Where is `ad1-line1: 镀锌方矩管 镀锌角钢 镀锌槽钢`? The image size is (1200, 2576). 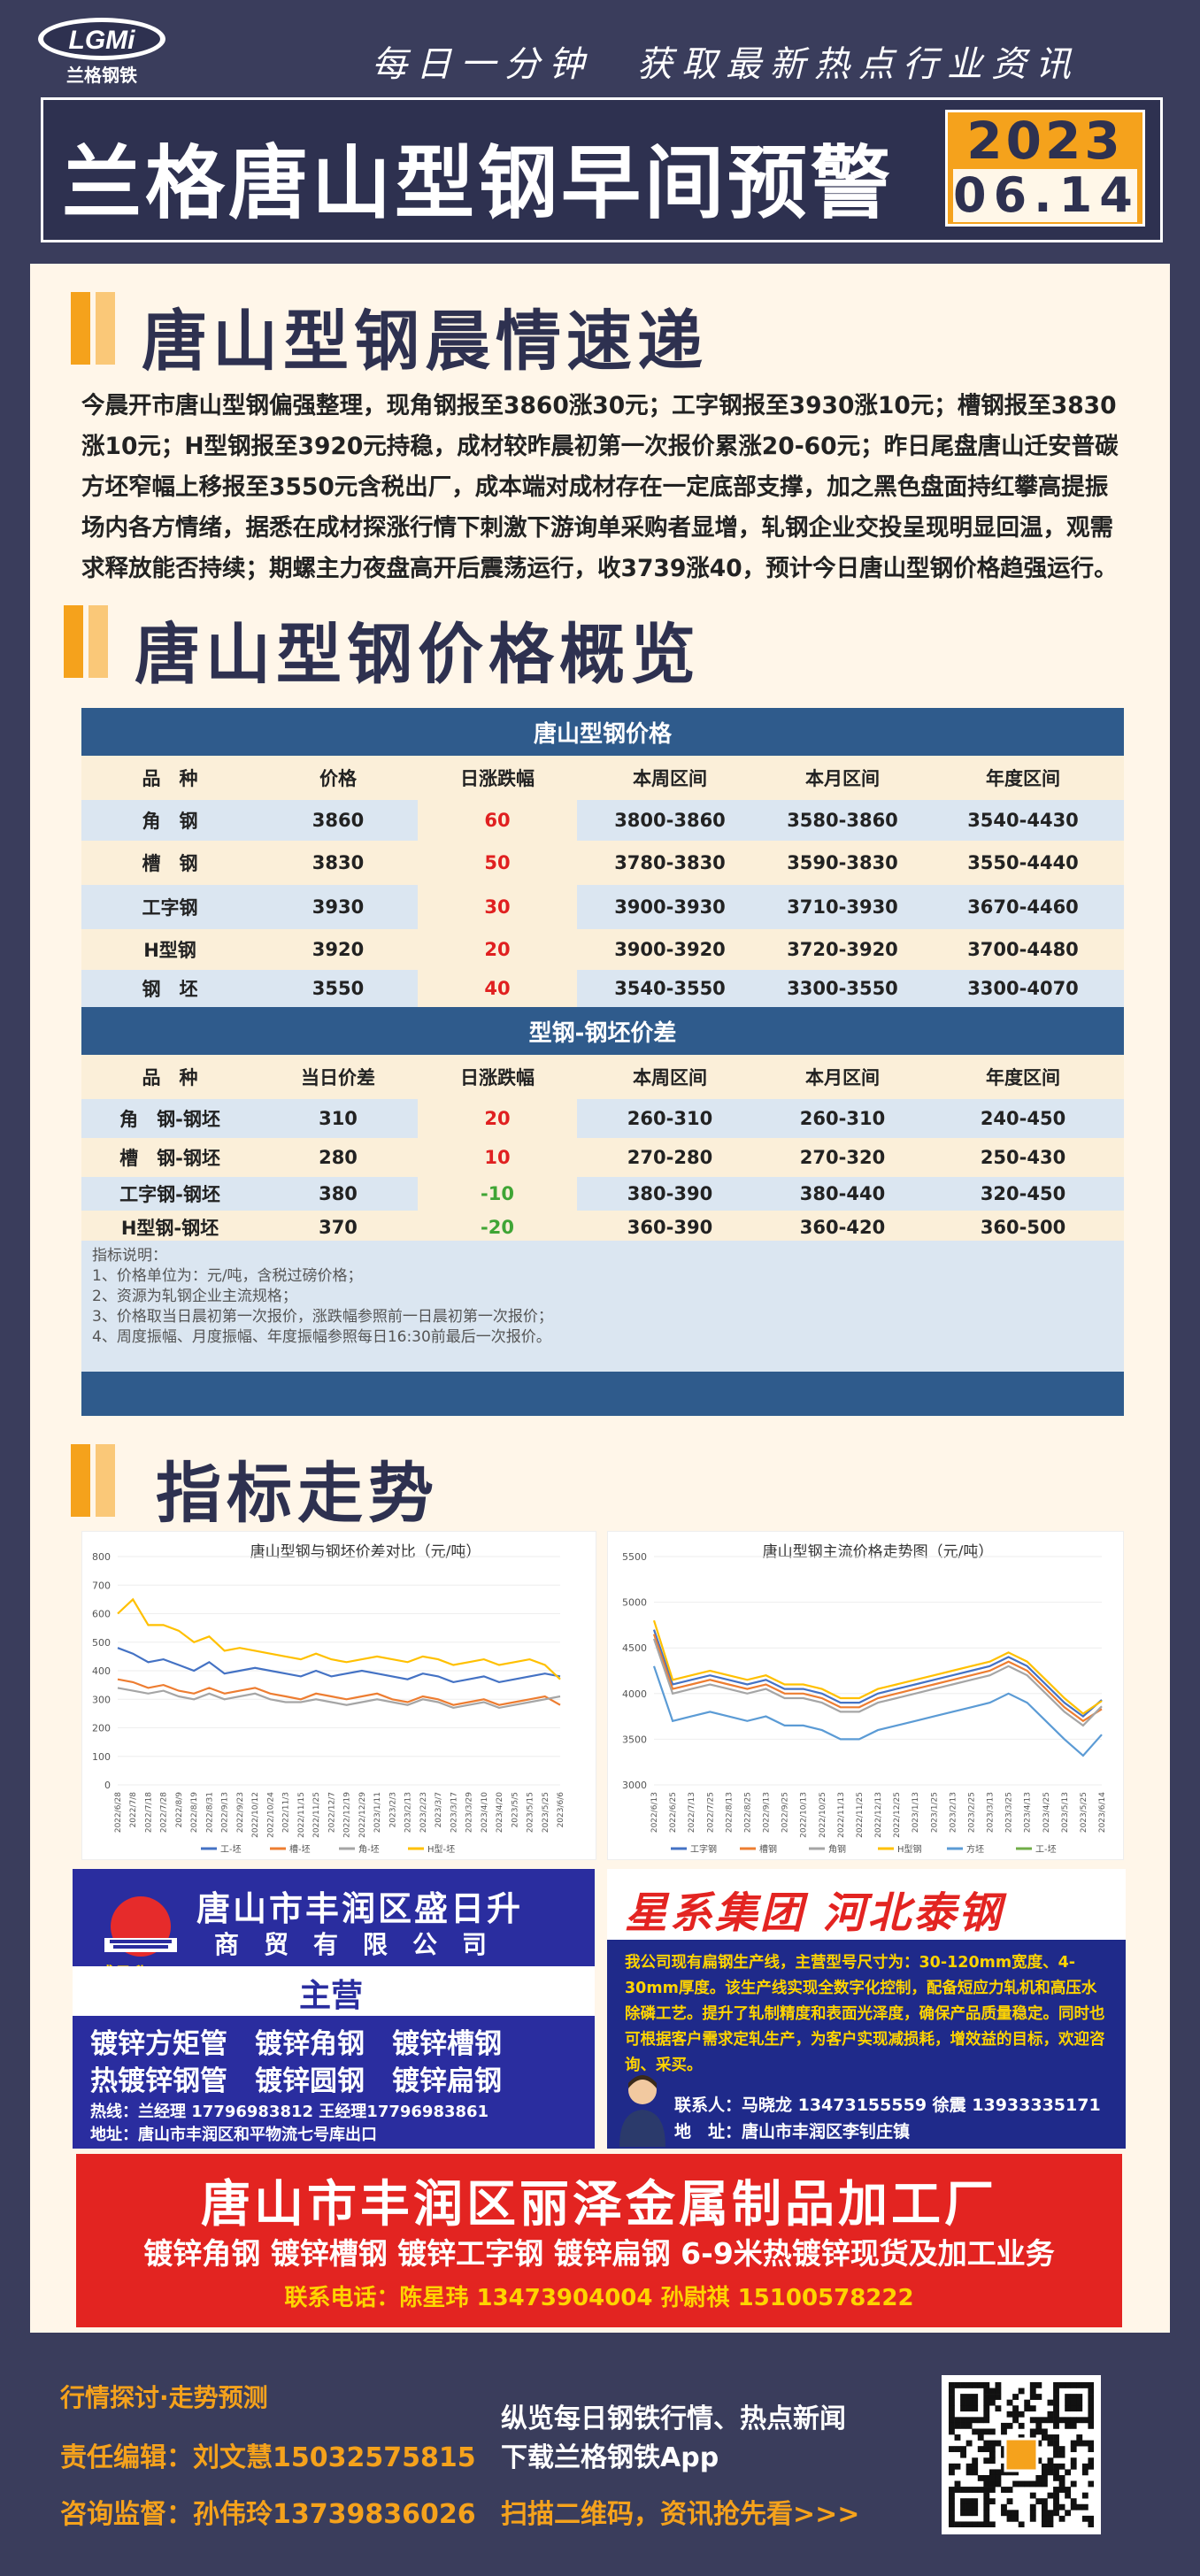 ad1-line1: 镀锌方矩管 镀锌角钢 镀锌槽钢 is located at coordinates (296, 2044).